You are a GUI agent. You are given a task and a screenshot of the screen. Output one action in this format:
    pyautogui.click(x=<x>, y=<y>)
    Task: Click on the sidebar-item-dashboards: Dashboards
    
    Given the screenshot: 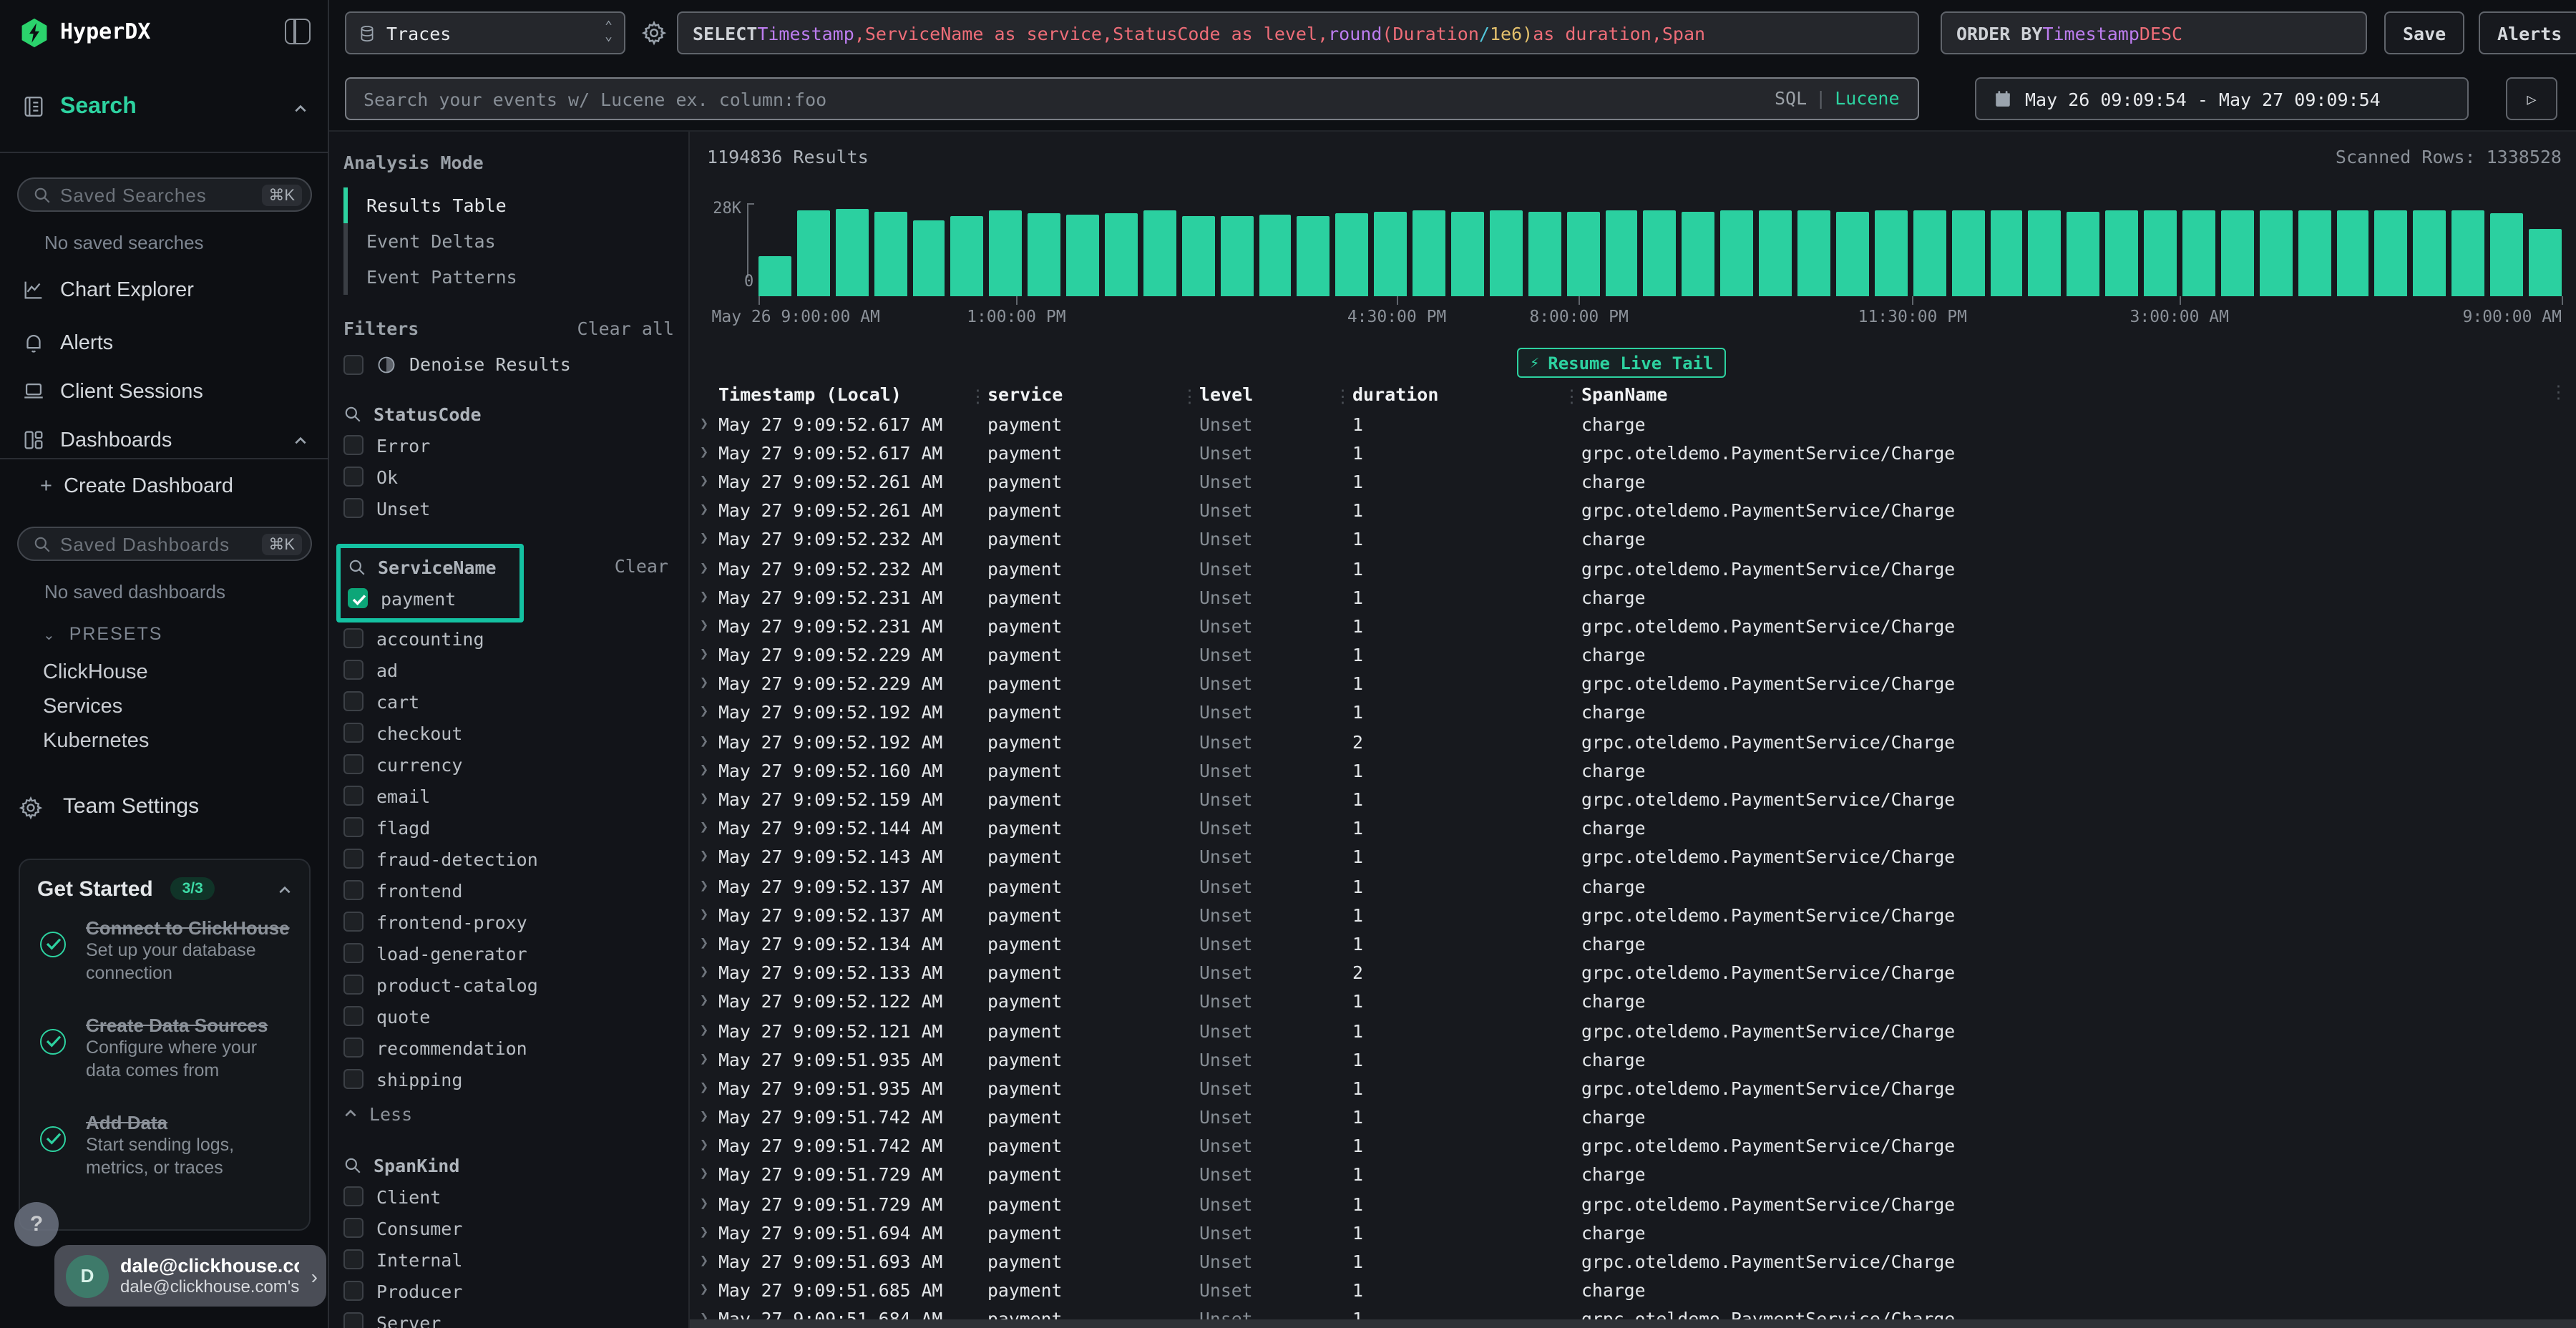 What is the action you would take?
    pyautogui.click(x=164, y=444)
    